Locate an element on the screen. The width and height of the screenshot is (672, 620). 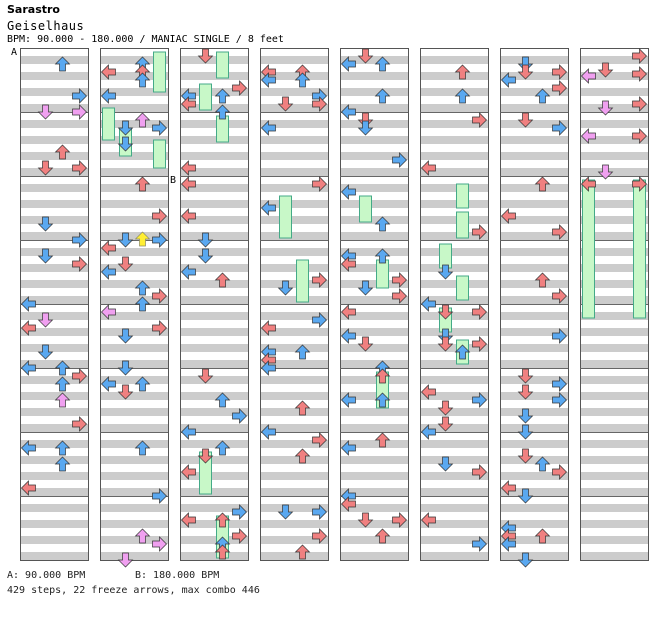
bpm-marker-a: A is located at coordinates (14, 52).